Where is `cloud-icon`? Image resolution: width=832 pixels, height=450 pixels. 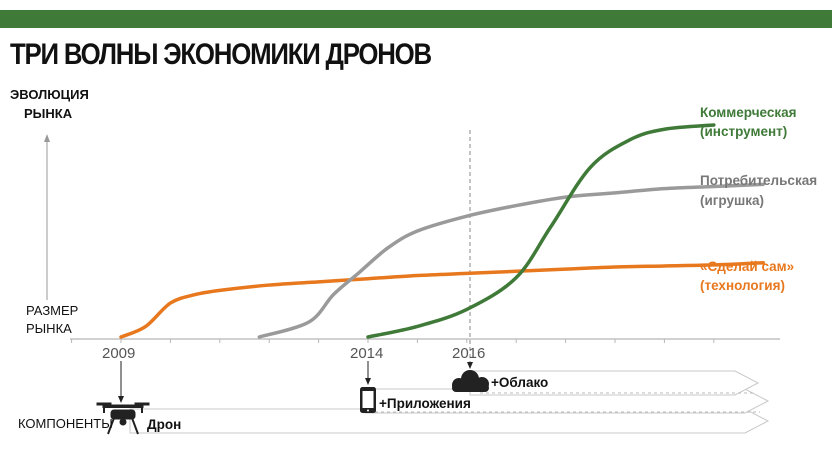
cloud-icon is located at coordinates (470, 381).